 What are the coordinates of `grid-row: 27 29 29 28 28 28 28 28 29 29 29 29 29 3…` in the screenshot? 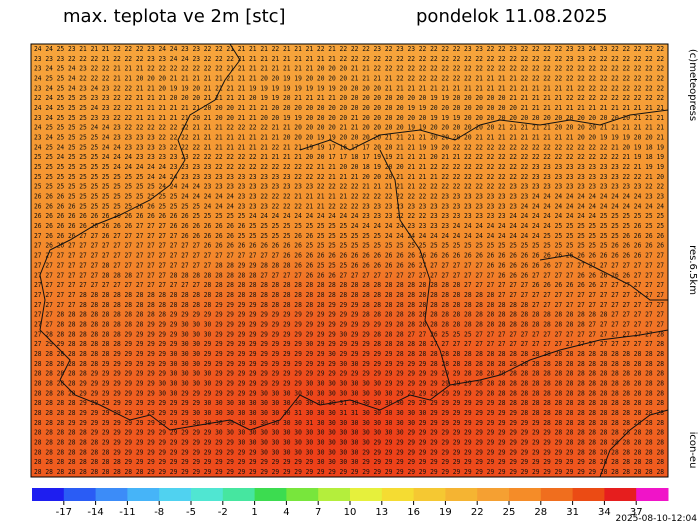 It's located at (349, 344).